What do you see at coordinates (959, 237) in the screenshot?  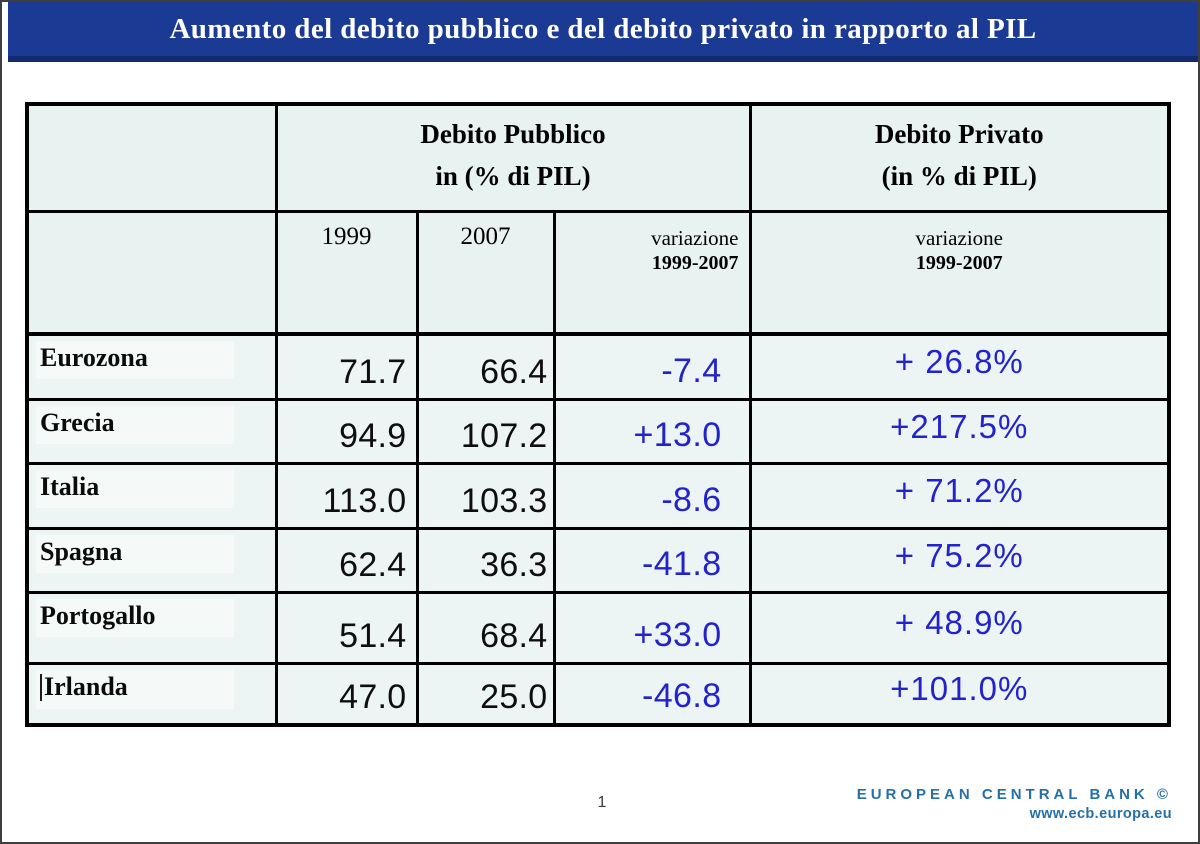 I see `var-private-line1: variazione` at bounding box center [959, 237].